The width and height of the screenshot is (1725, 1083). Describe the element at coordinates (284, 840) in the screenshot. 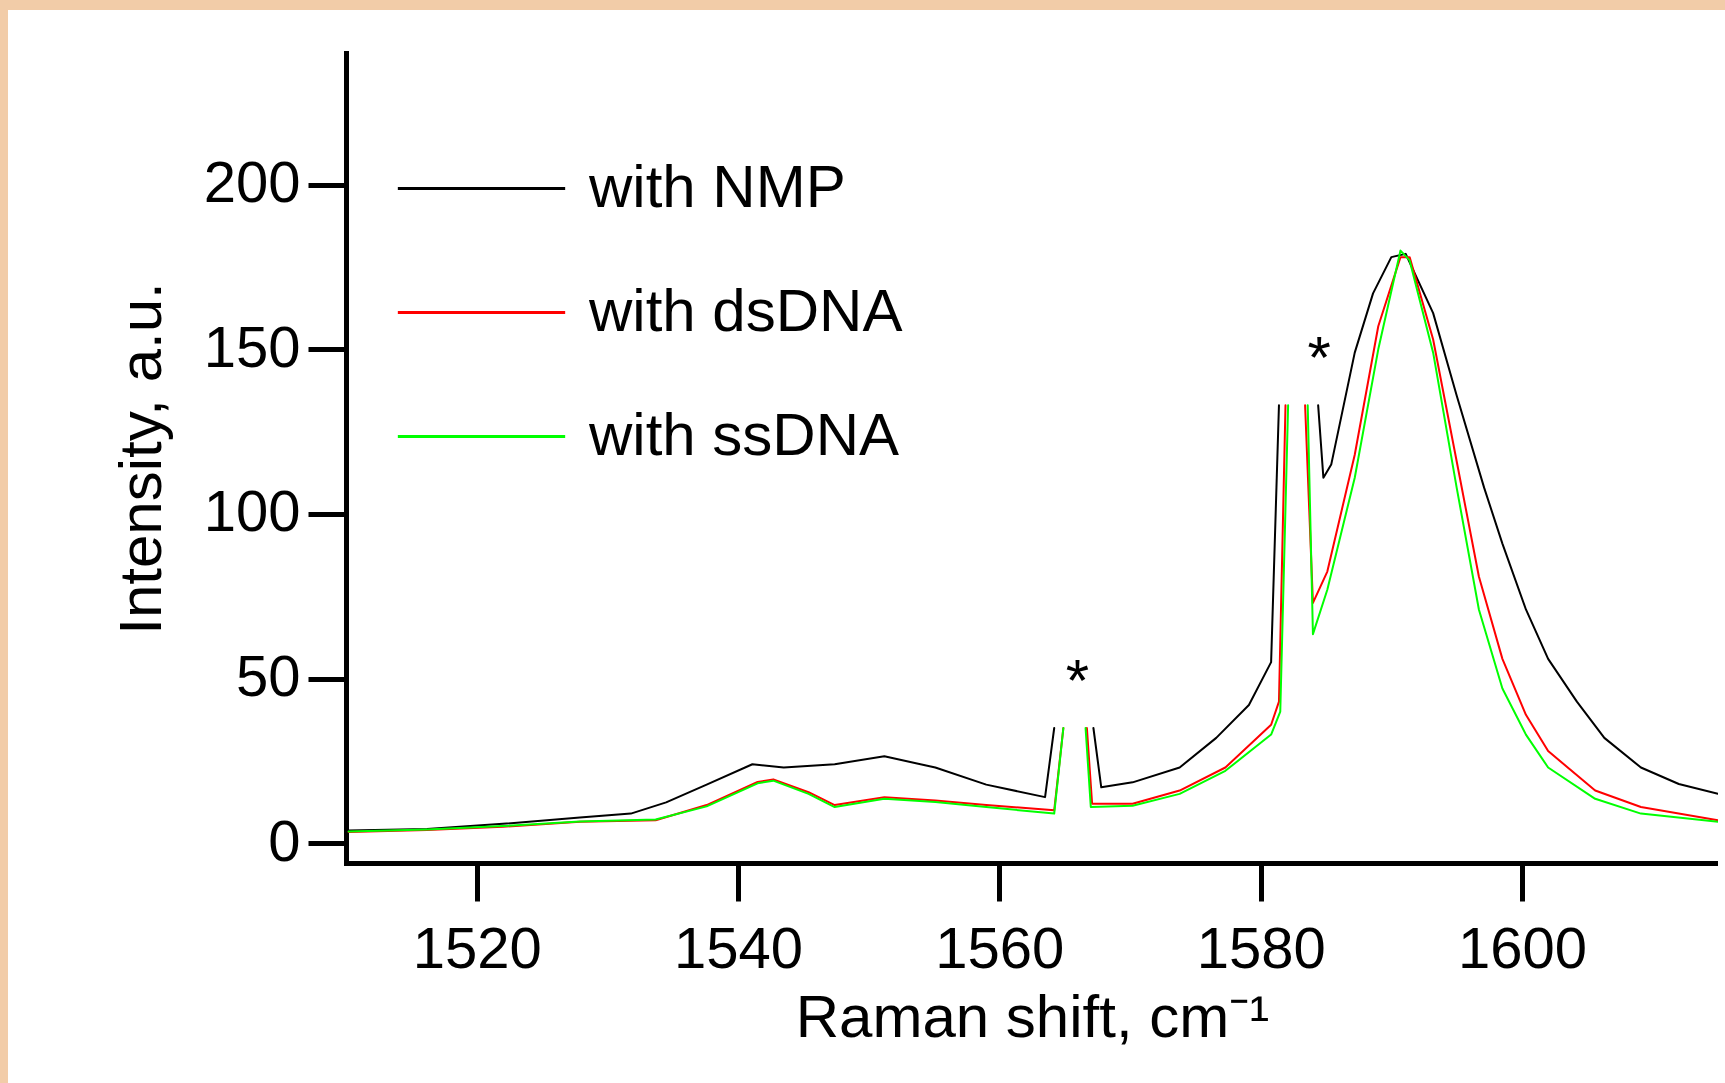

I see `y-tick-label: 0` at that location.